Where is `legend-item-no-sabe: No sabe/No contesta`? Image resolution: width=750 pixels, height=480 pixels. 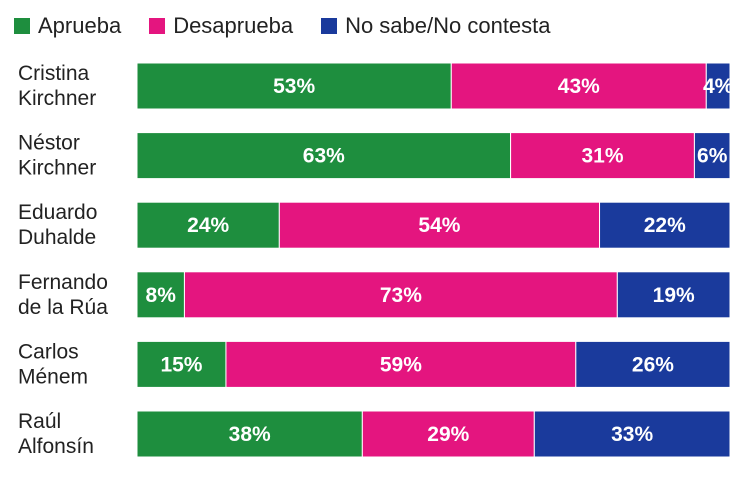
legend-item-no-sabe: No sabe/No contesta is located at coordinates (436, 26).